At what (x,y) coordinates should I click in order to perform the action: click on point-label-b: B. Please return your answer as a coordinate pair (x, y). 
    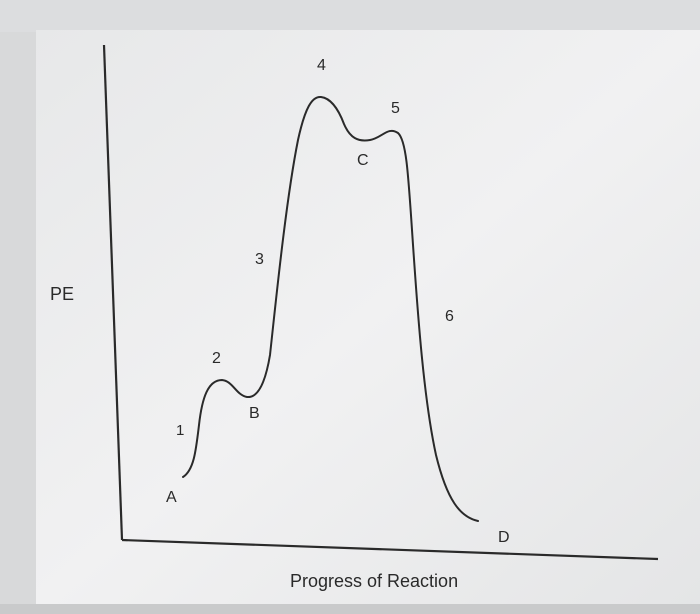
    Looking at the image, I should click on (254, 413).